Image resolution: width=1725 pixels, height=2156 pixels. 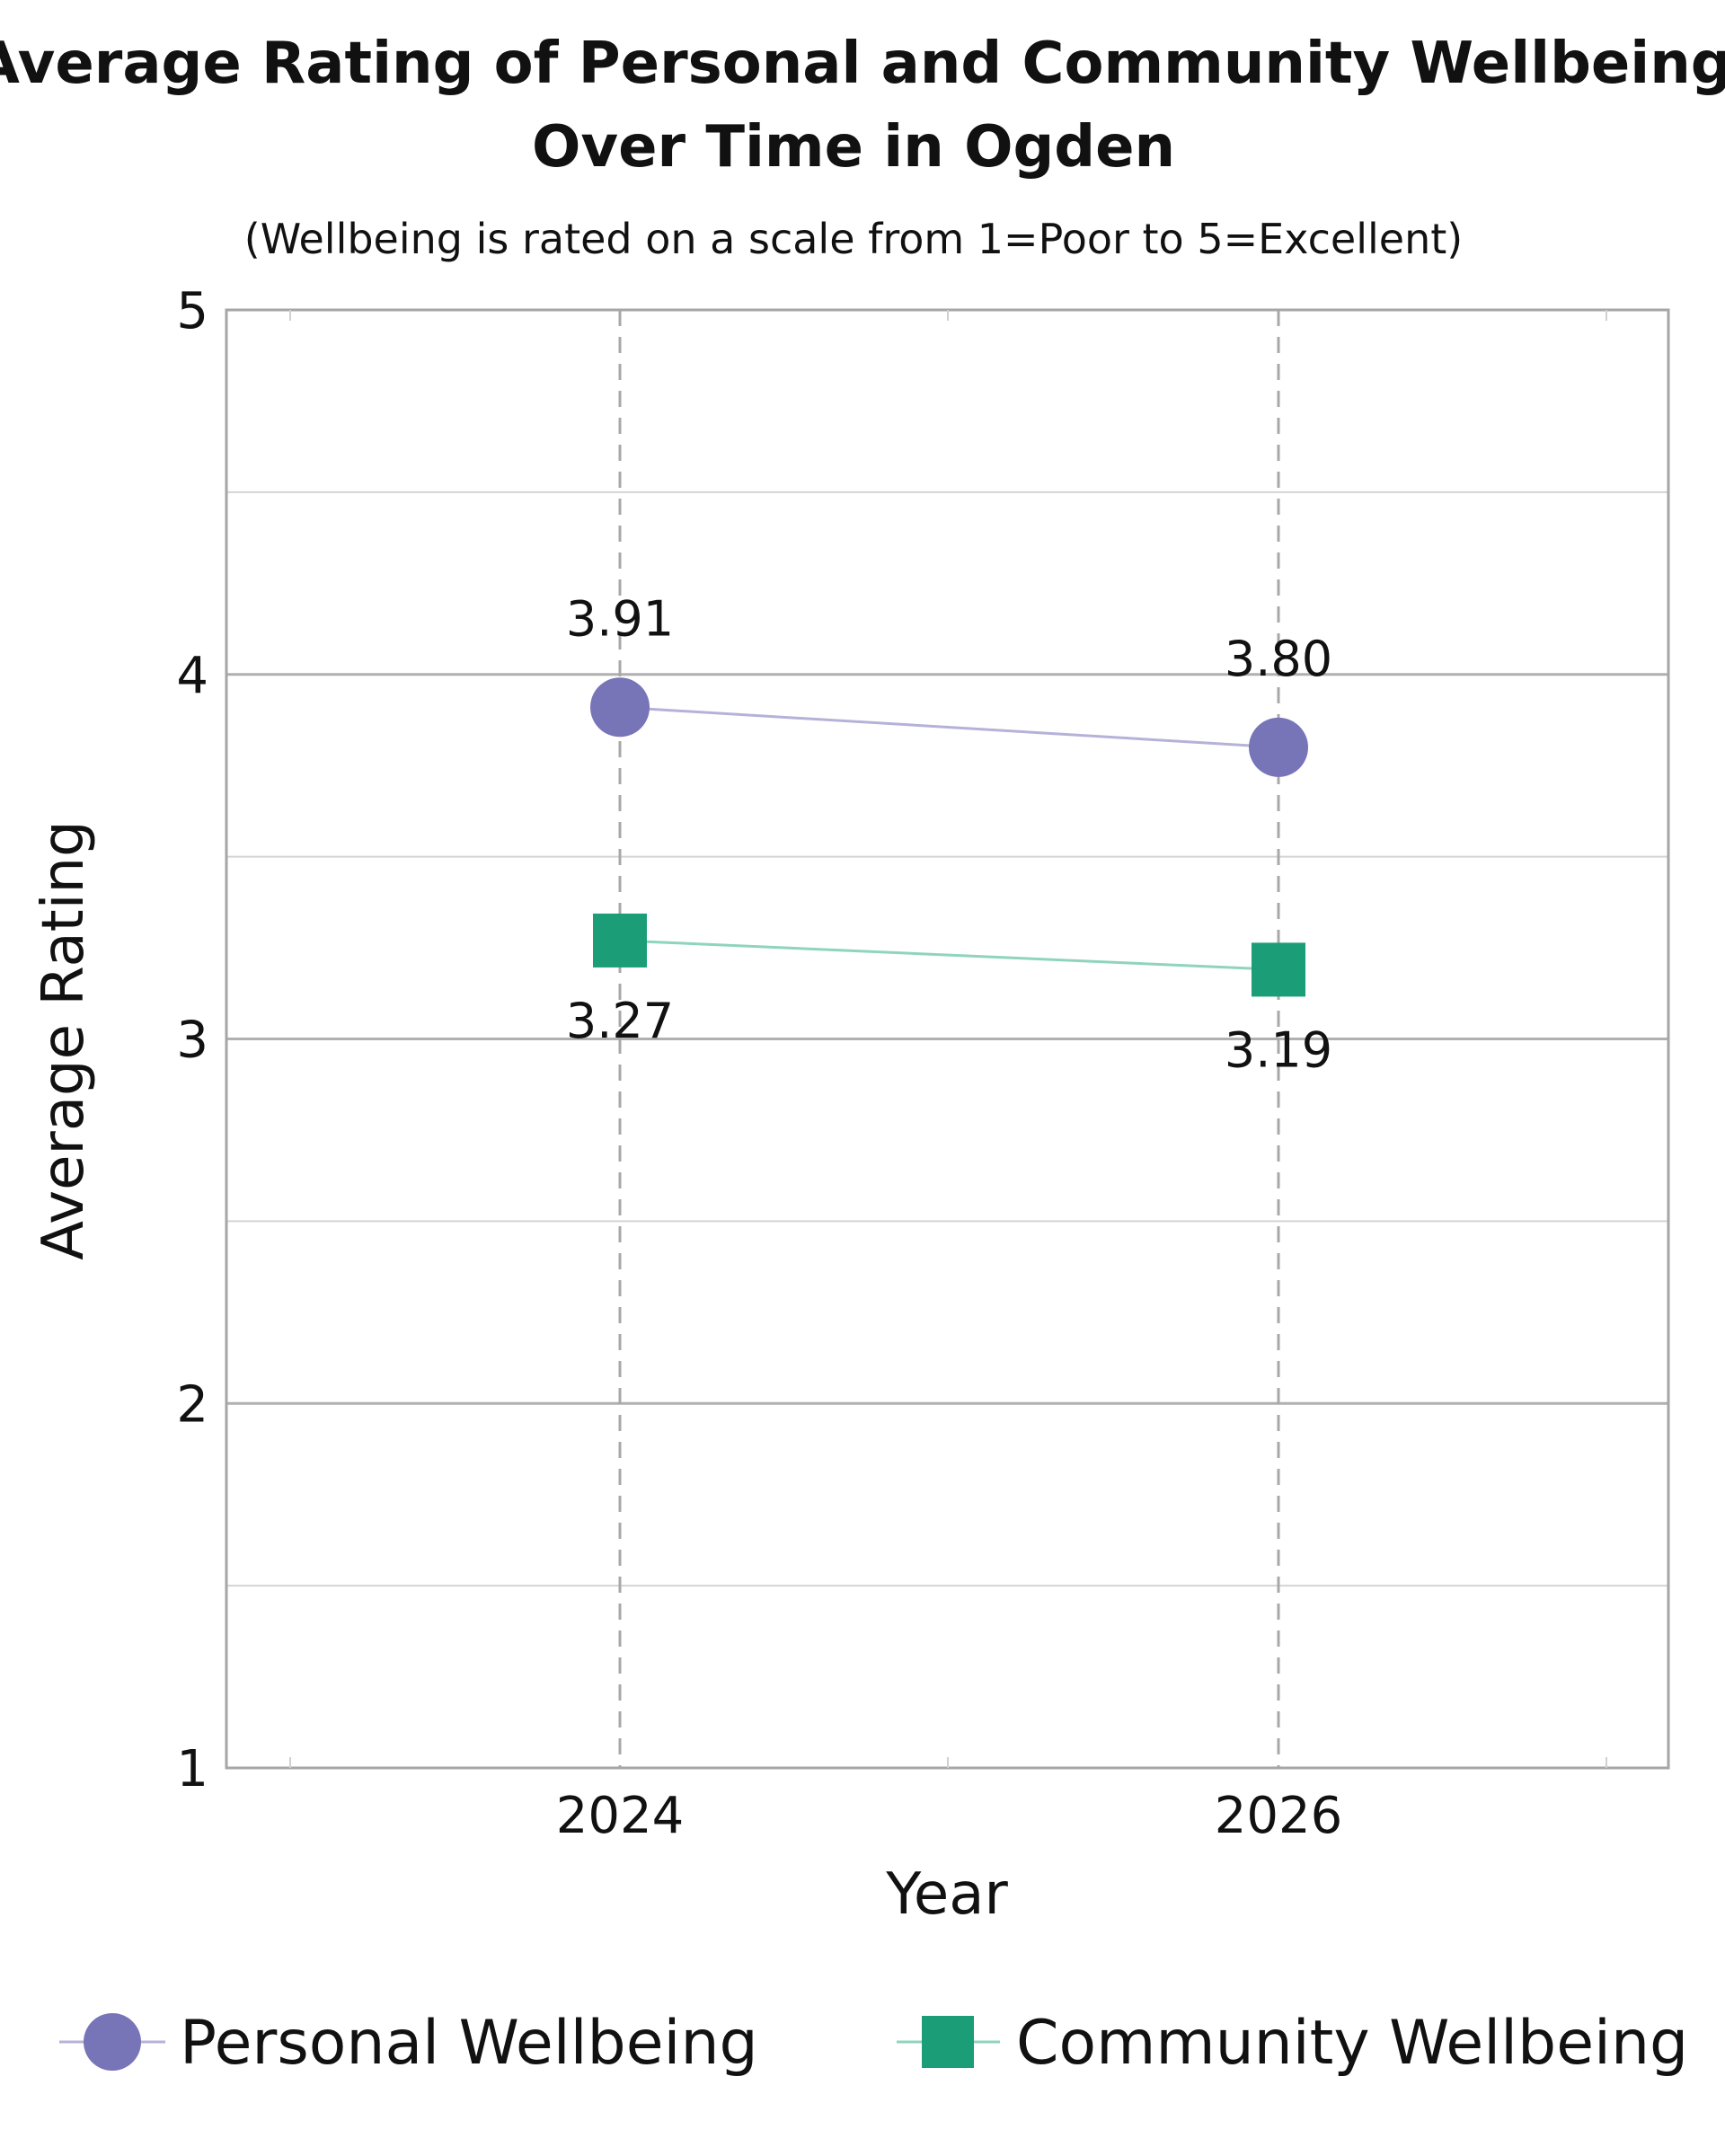 I want to click on y-tick-label: 3, so click(x=192, y=1041).